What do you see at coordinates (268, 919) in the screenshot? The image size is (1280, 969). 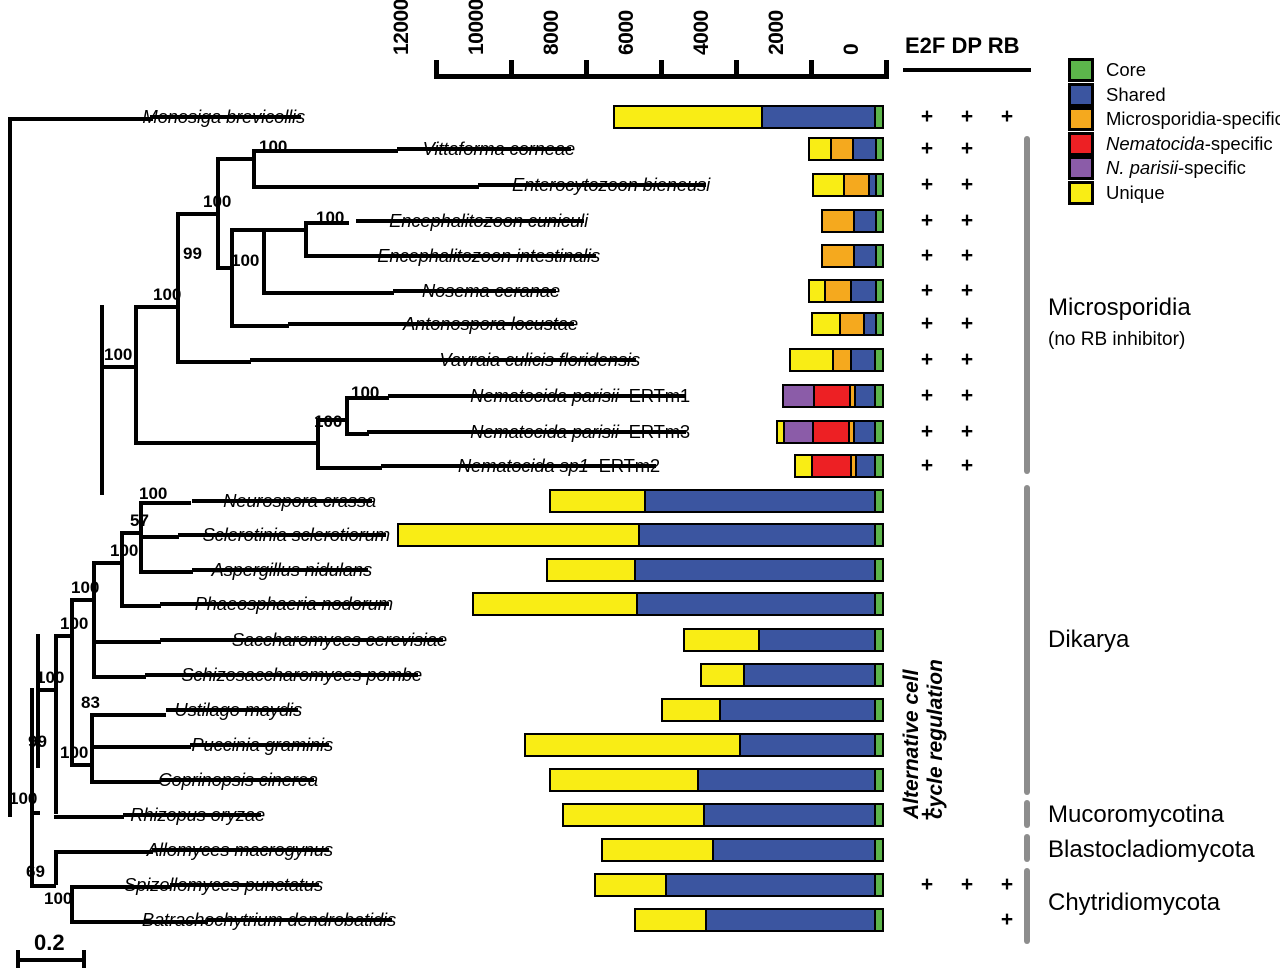 I see `taxon-name: Batrachochytrium dendrobatidis` at bounding box center [268, 919].